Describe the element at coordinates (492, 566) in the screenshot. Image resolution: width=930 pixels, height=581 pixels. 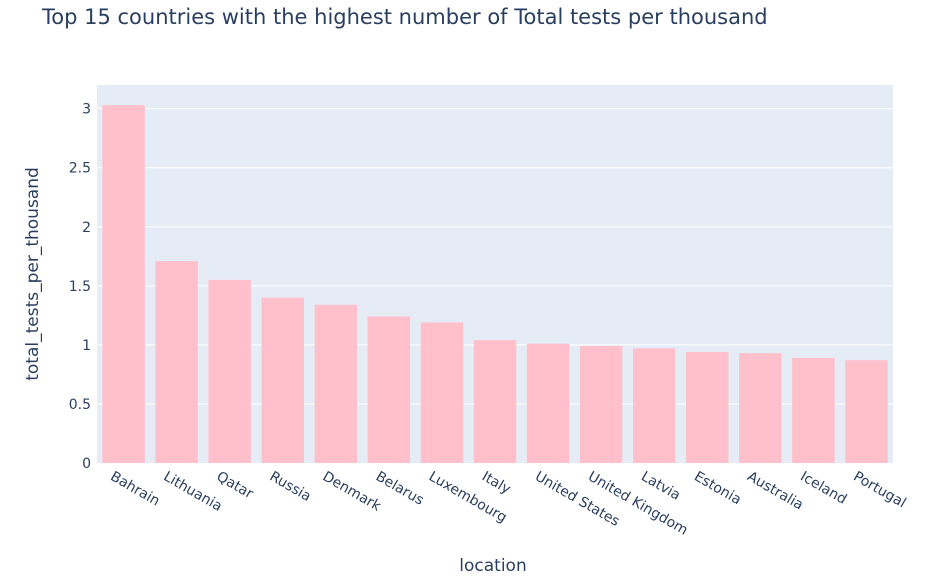
I see `x-axis-title: location` at that location.